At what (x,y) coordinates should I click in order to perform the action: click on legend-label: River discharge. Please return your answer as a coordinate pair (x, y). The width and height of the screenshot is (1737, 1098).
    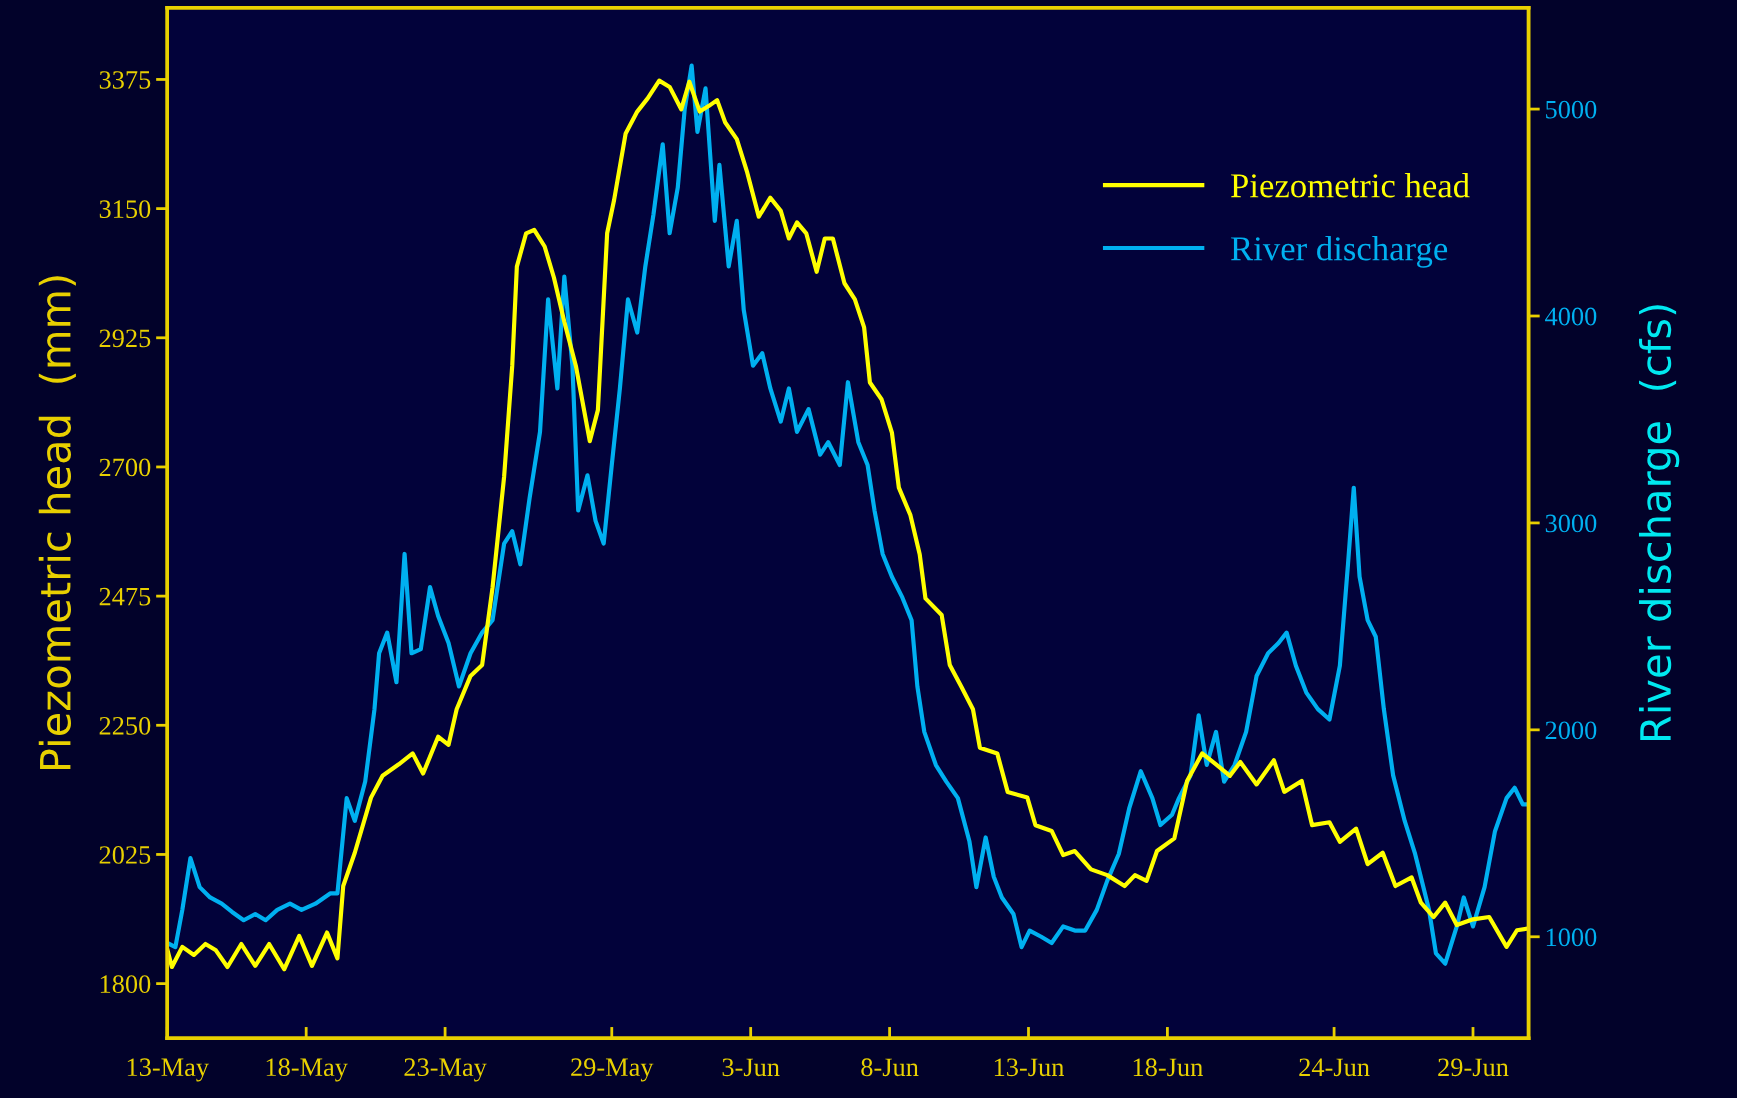
    Looking at the image, I should click on (1339, 252).